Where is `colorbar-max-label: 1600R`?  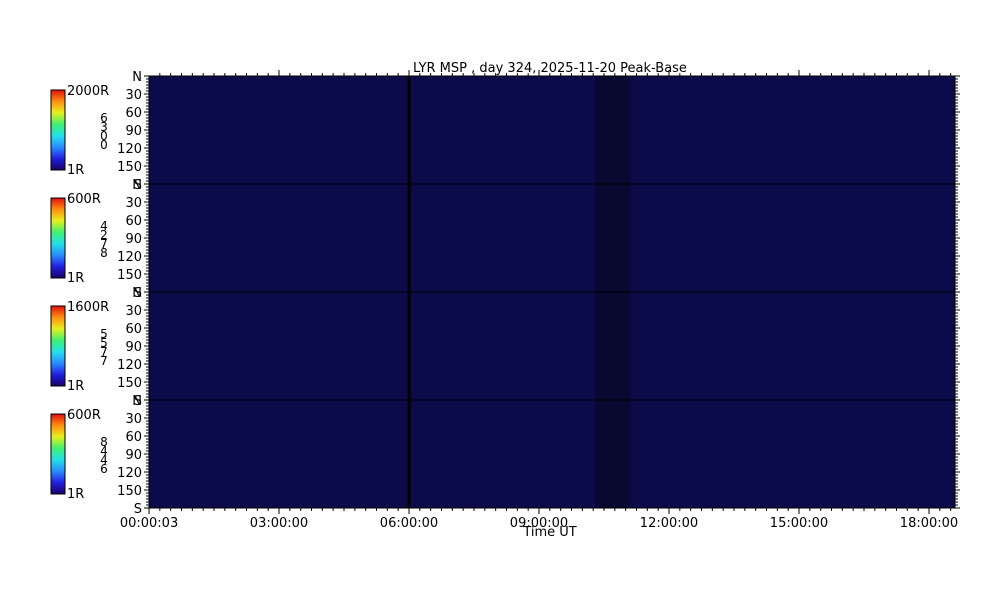
colorbar-max-label: 1600R is located at coordinates (88, 307).